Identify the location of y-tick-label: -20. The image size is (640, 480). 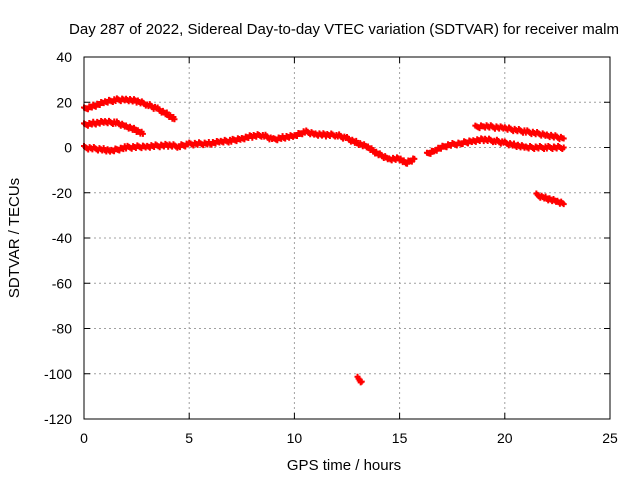
(62, 193).